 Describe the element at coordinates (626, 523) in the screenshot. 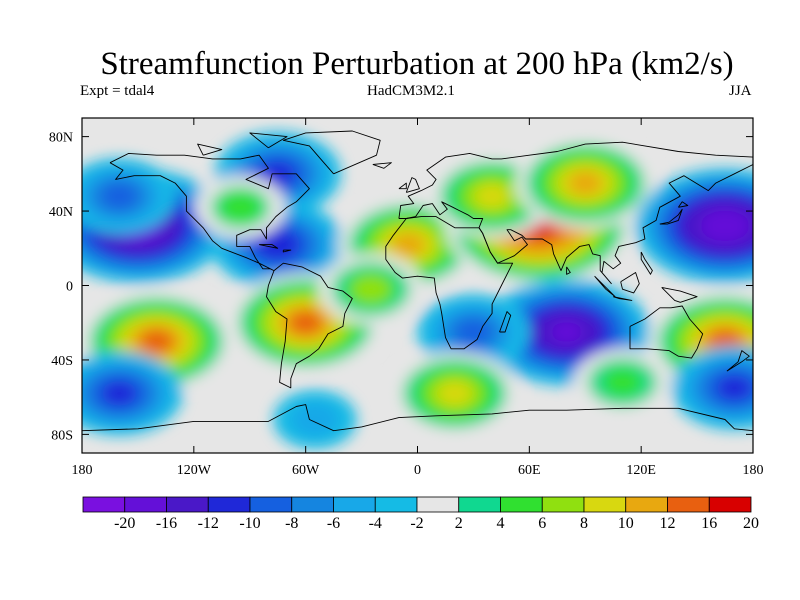

I see `colorbar-label: 10` at that location.